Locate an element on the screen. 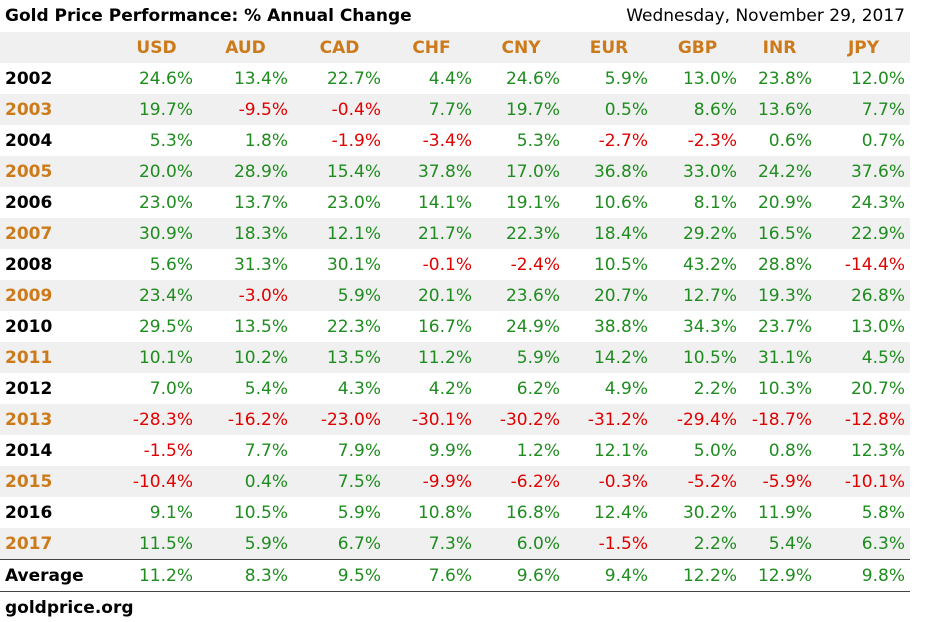 The height and width of the screenshot is (622, 945). change-cell: 8.1% is located at coordinates (715, 202).